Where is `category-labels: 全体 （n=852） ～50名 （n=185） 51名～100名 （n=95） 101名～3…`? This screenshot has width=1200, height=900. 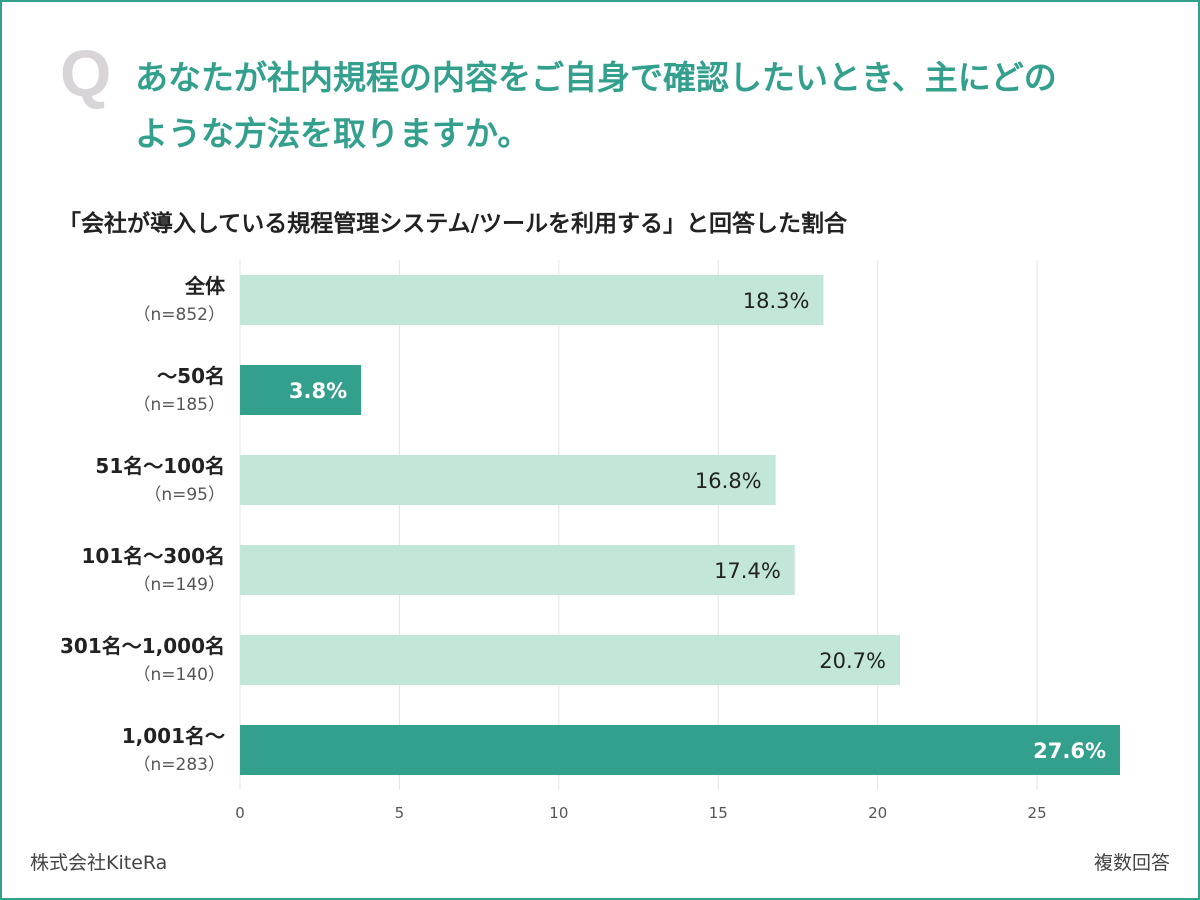 category-labels: 全体 （n=852） ～50名 （n=185） 51名～100名 （n=95） 101名～3… is located at coordinates (143, 524).